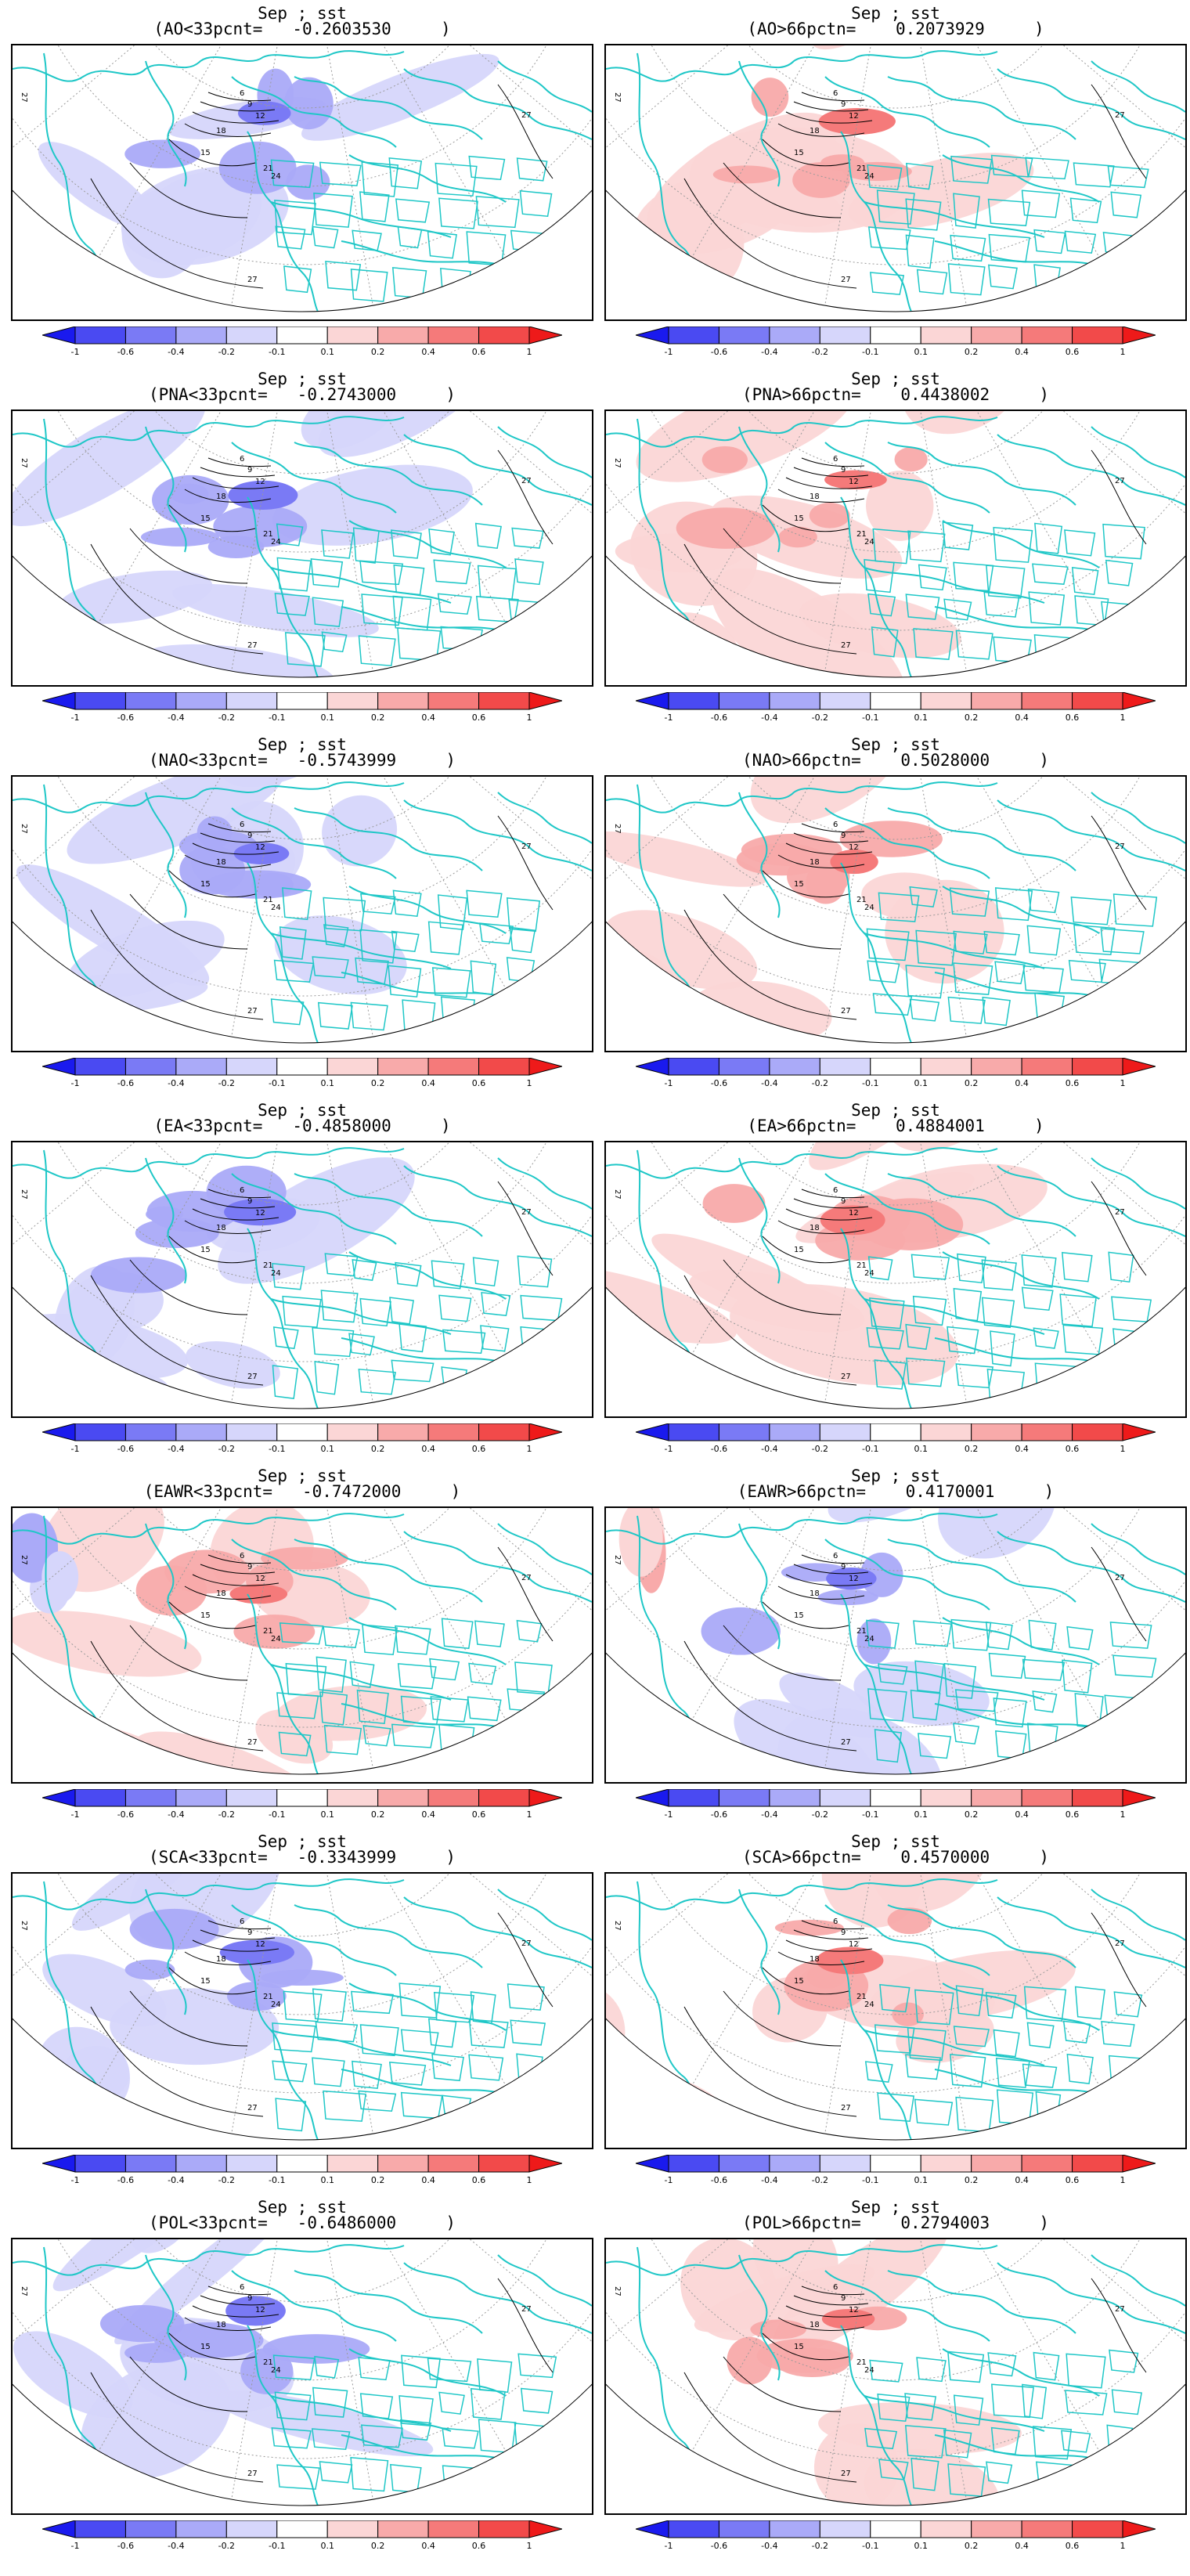 The width and height of the screenshot is (1190, 2576). What do you see at coordinates (861, 1265) in the screenshot?
I see `contour-label: 21` at bounding box center [861, 1265].